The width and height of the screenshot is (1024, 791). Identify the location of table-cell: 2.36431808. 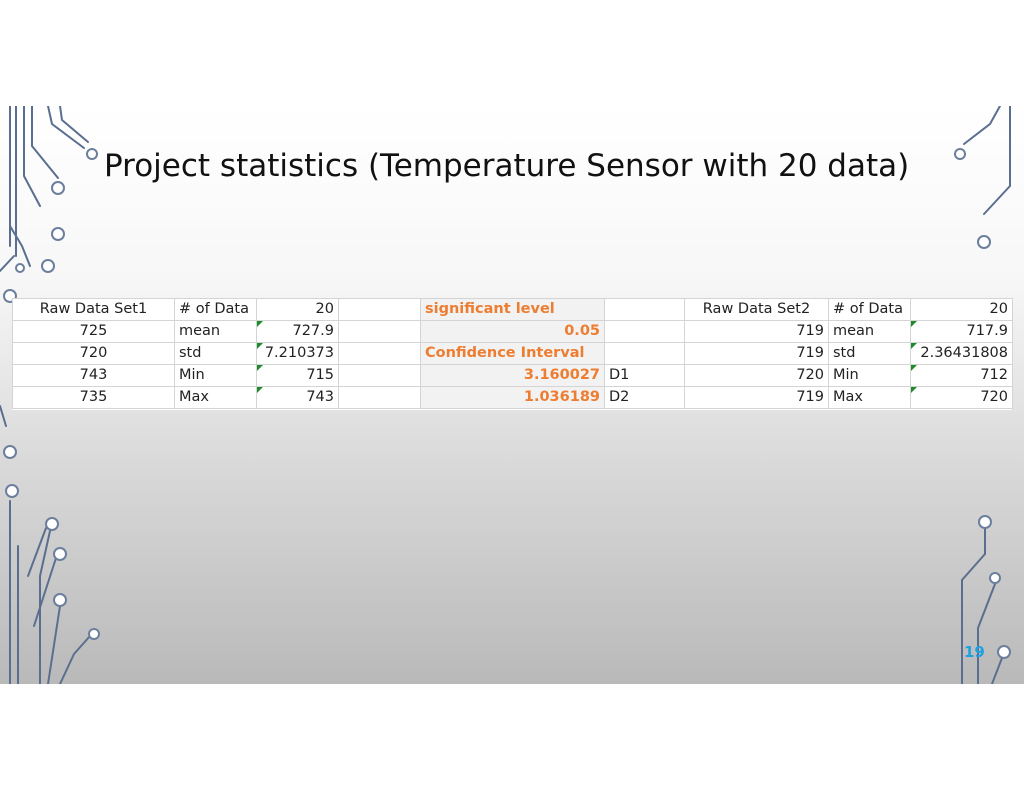
(961, 353).